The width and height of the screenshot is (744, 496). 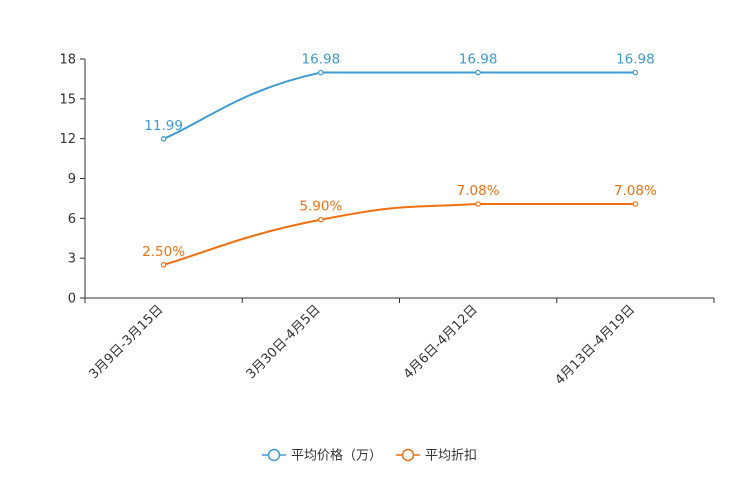 I want to click on legend-item-0: 平均价格（万）, so click(x=322, y=456).